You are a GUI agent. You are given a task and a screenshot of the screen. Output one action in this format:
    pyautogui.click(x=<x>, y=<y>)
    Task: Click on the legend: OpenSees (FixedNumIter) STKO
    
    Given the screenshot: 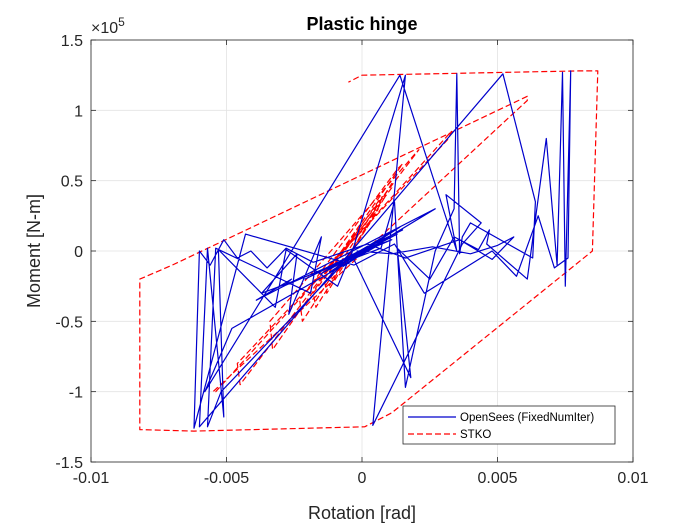 What is the action you would take?
    pyautogui.click(x=509, y=425)
    